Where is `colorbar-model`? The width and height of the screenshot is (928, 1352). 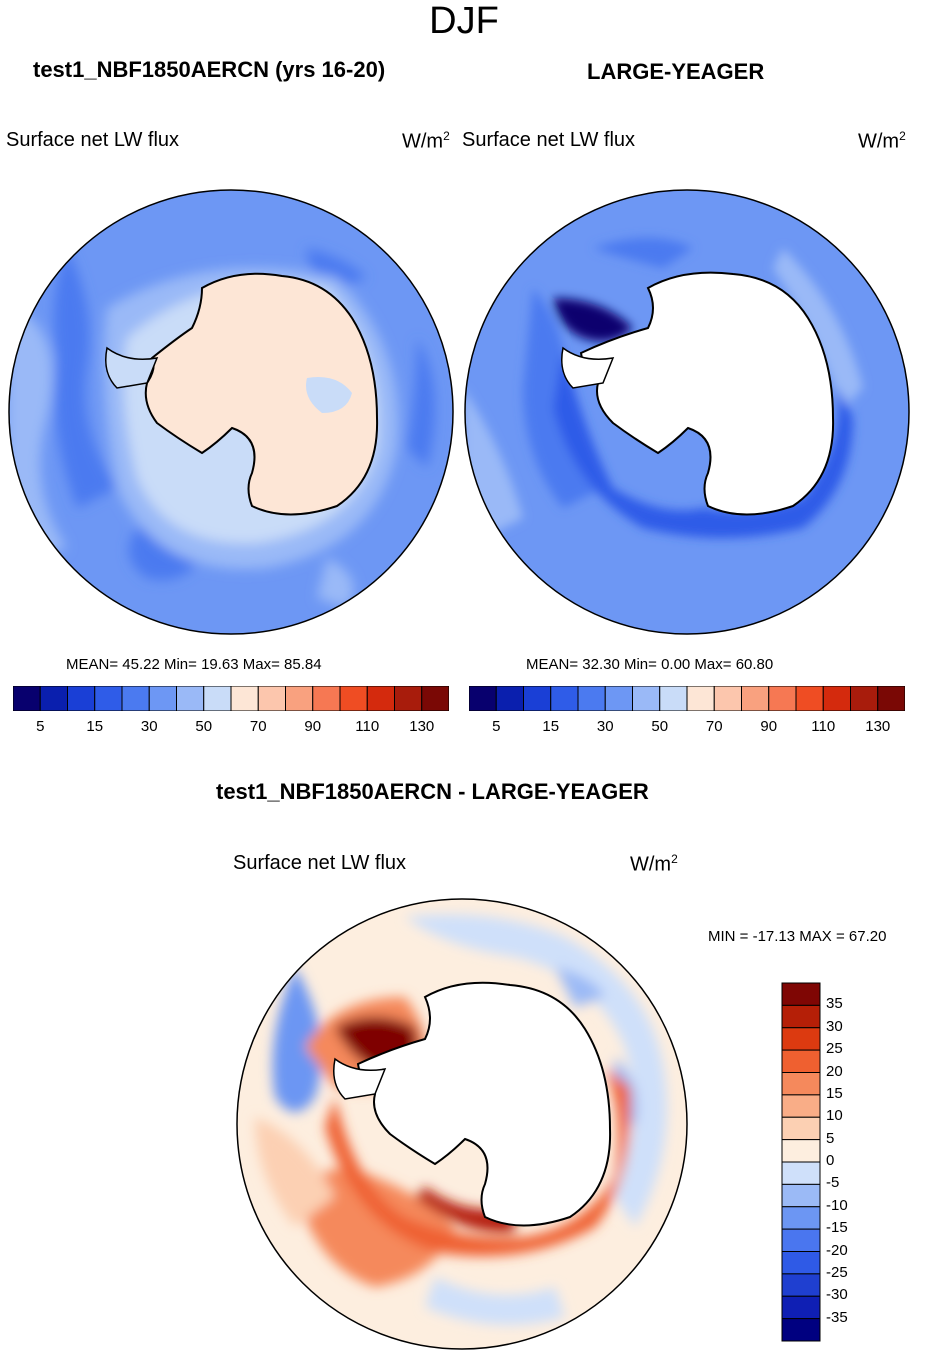 colorbar-model is located at coordinates (231, 698).